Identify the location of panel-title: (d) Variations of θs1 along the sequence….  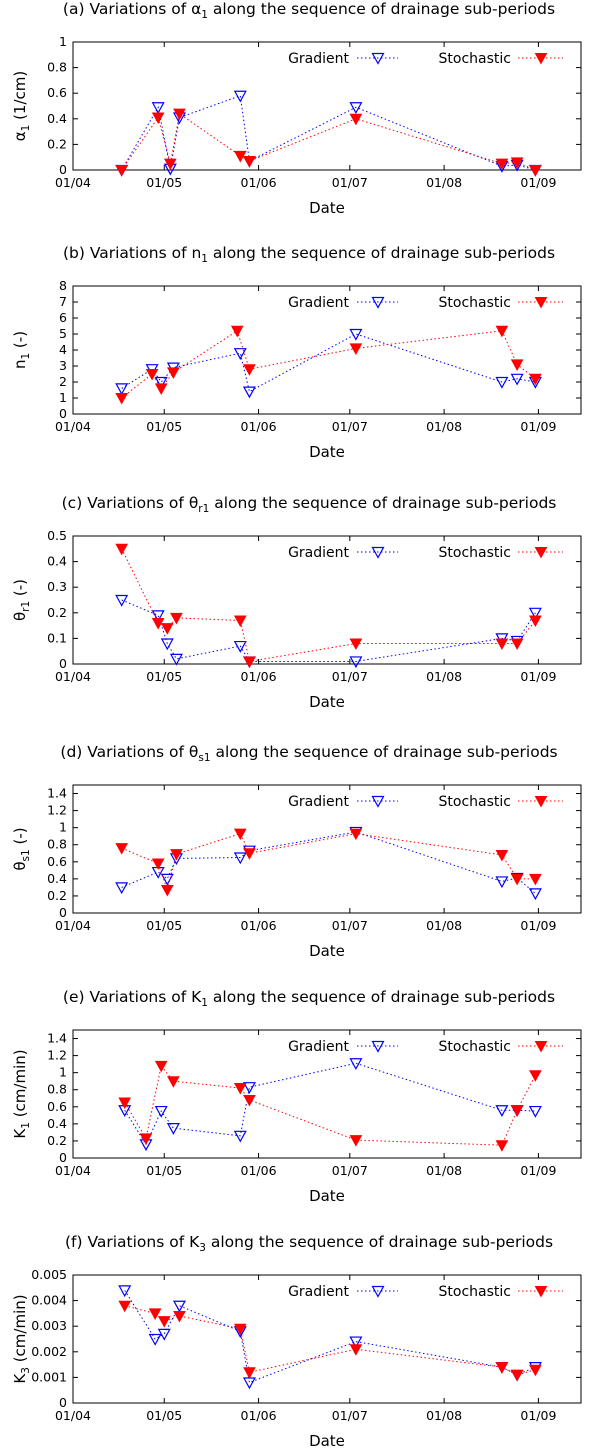
(308, 753).